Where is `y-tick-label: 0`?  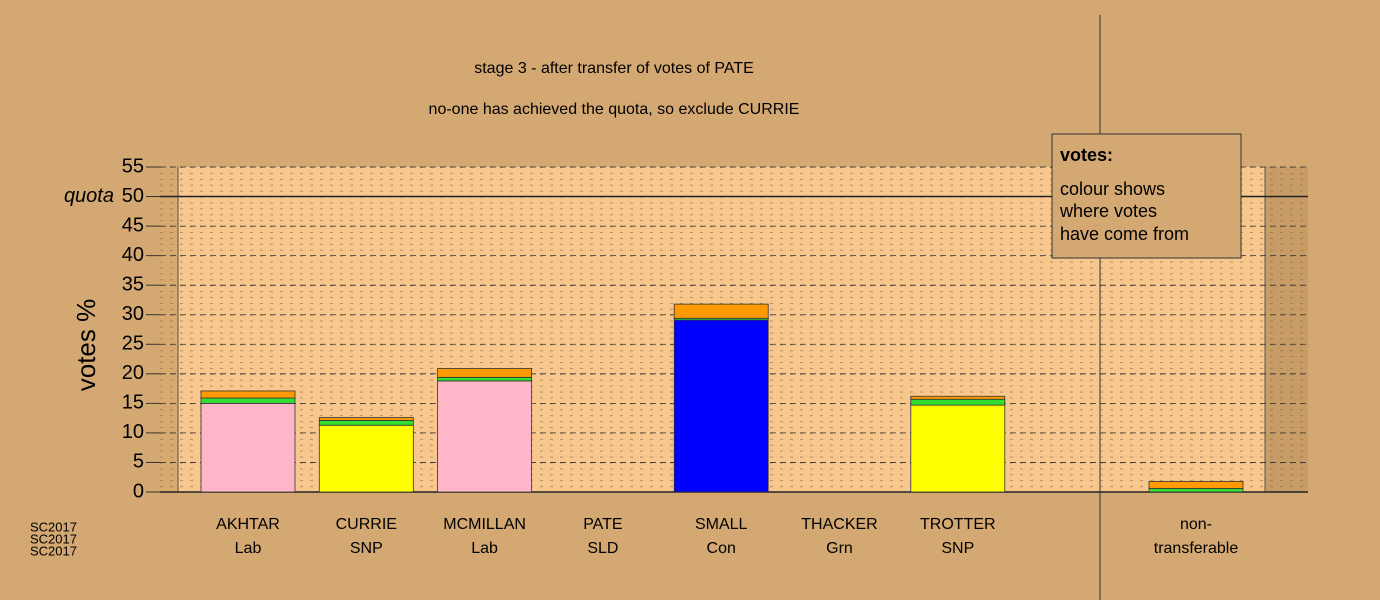
y-tick-label: 0 is located at coordinates (138, 491).